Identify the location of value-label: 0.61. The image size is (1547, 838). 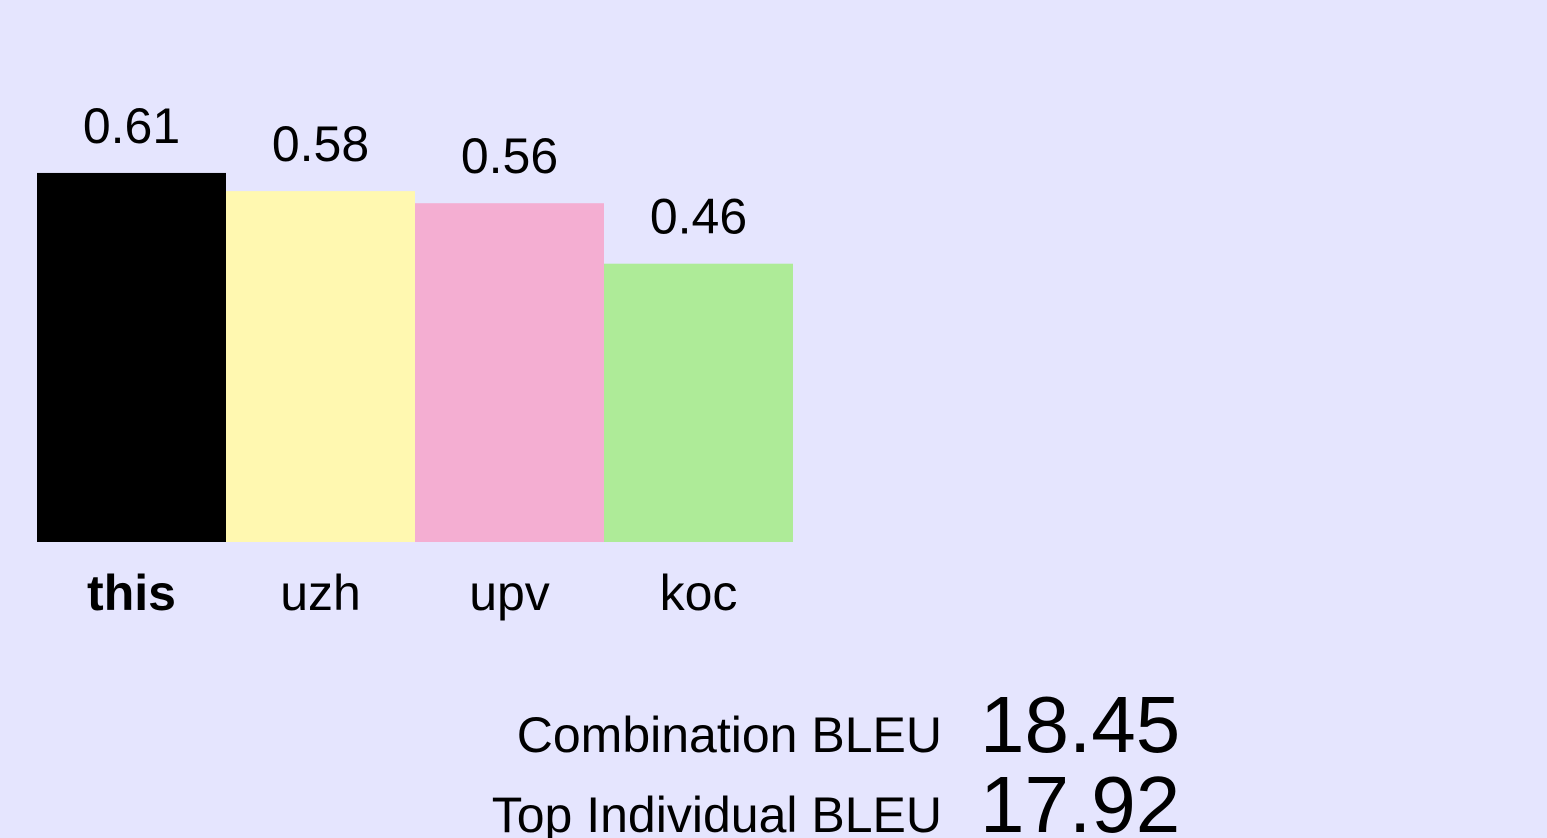
(131, 126).